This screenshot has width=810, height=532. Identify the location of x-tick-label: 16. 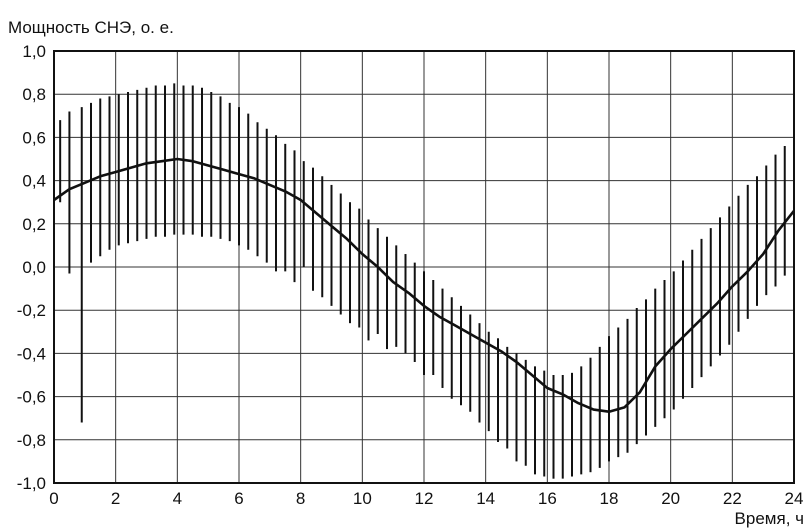
(547, 498).